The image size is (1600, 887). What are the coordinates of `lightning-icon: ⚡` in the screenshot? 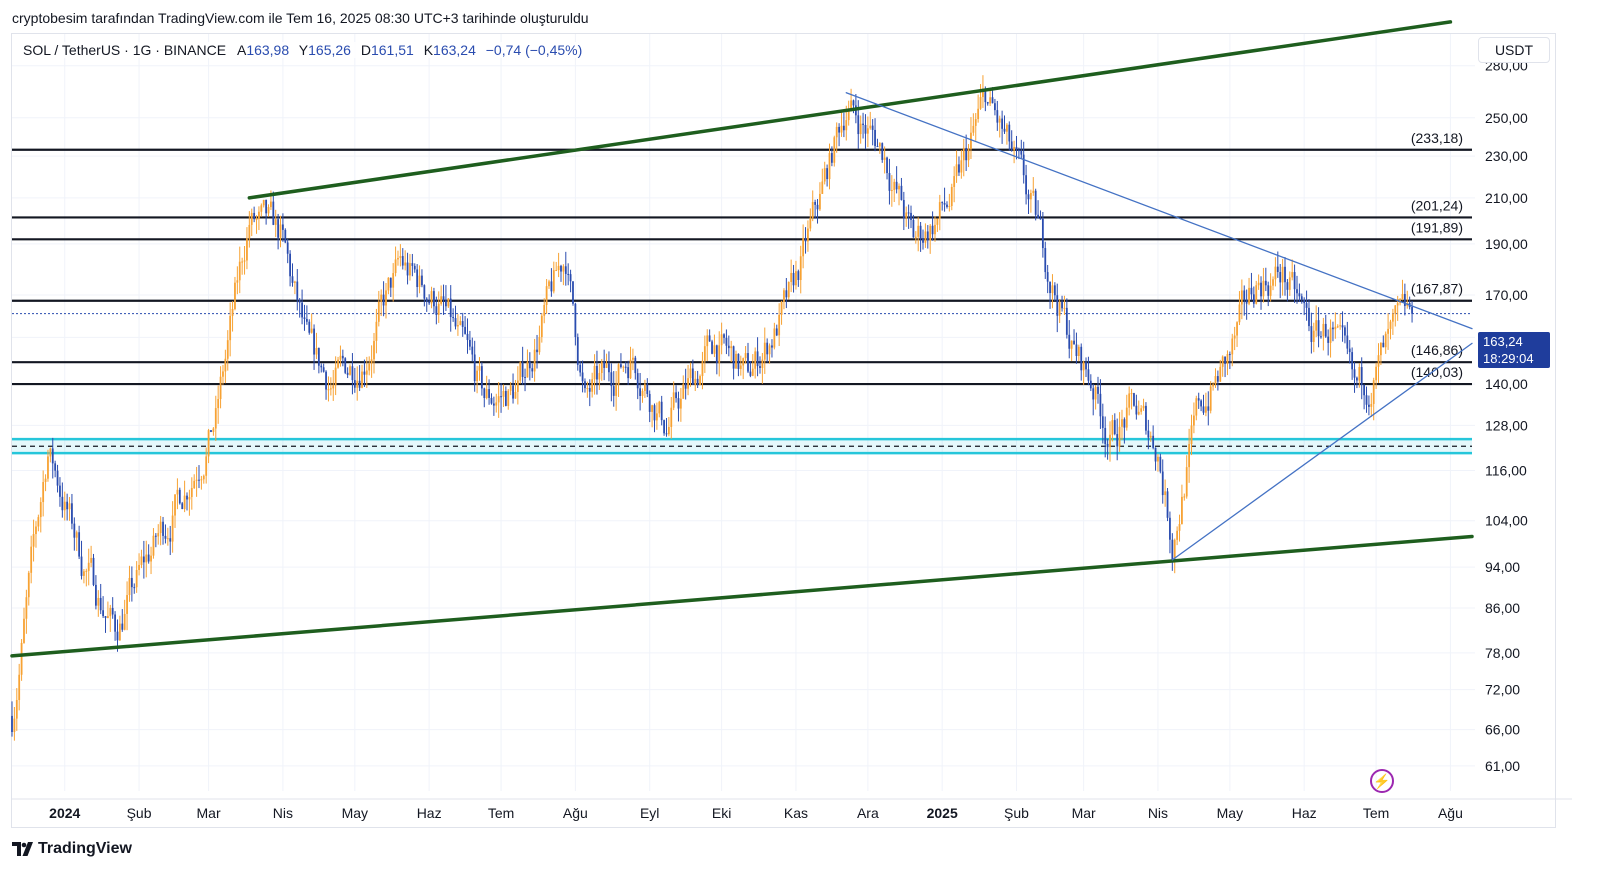 It's located at (1382, 781).